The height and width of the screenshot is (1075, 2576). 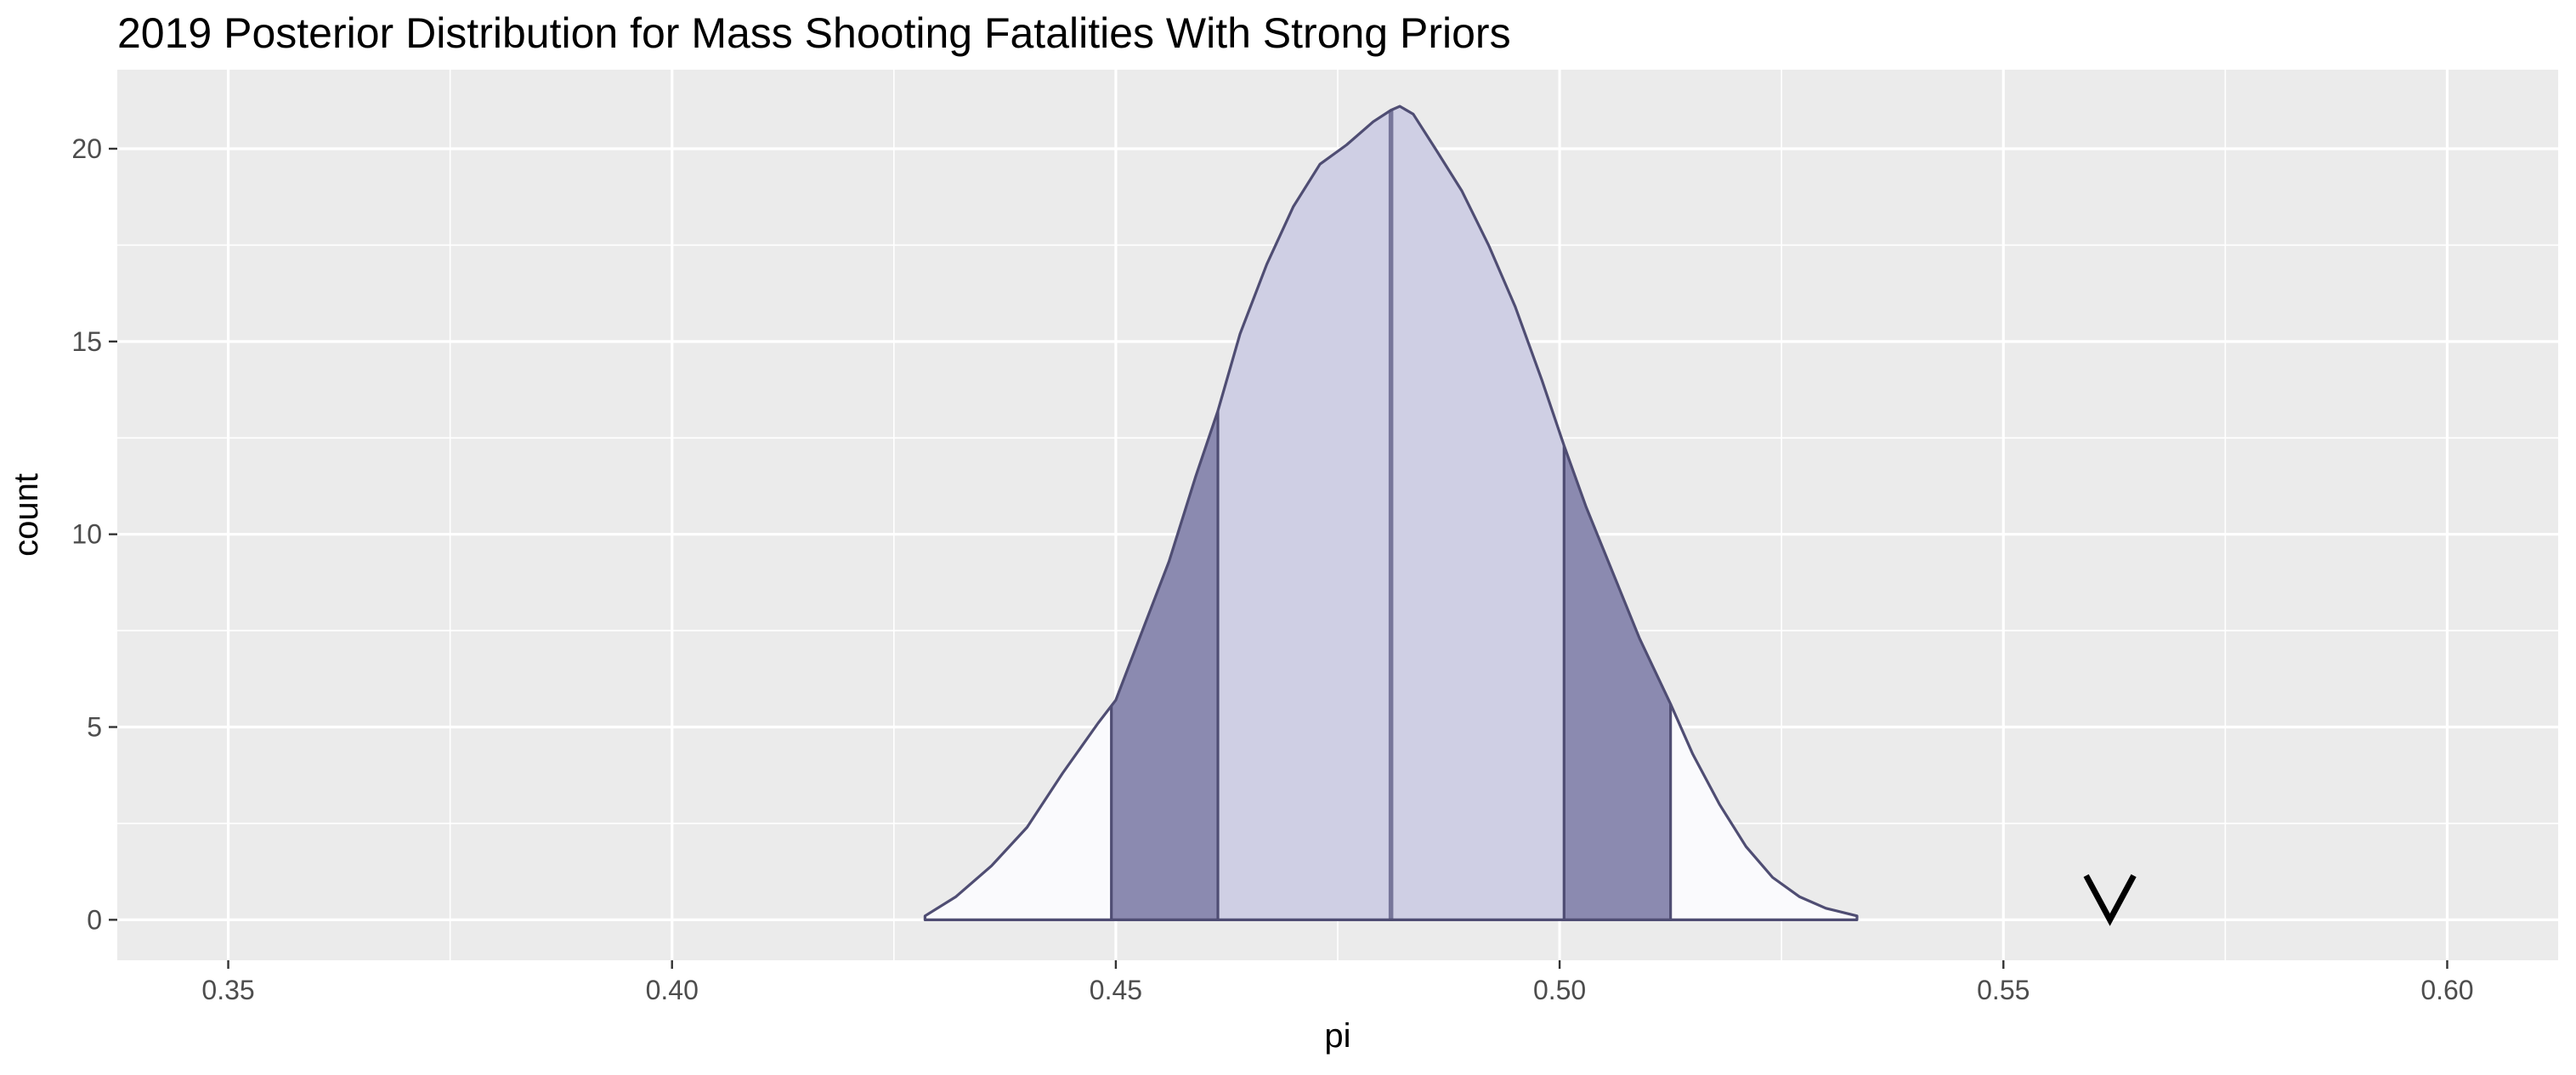 I want to click on x-axis-title: pi, so click(x=1337, y=1036).